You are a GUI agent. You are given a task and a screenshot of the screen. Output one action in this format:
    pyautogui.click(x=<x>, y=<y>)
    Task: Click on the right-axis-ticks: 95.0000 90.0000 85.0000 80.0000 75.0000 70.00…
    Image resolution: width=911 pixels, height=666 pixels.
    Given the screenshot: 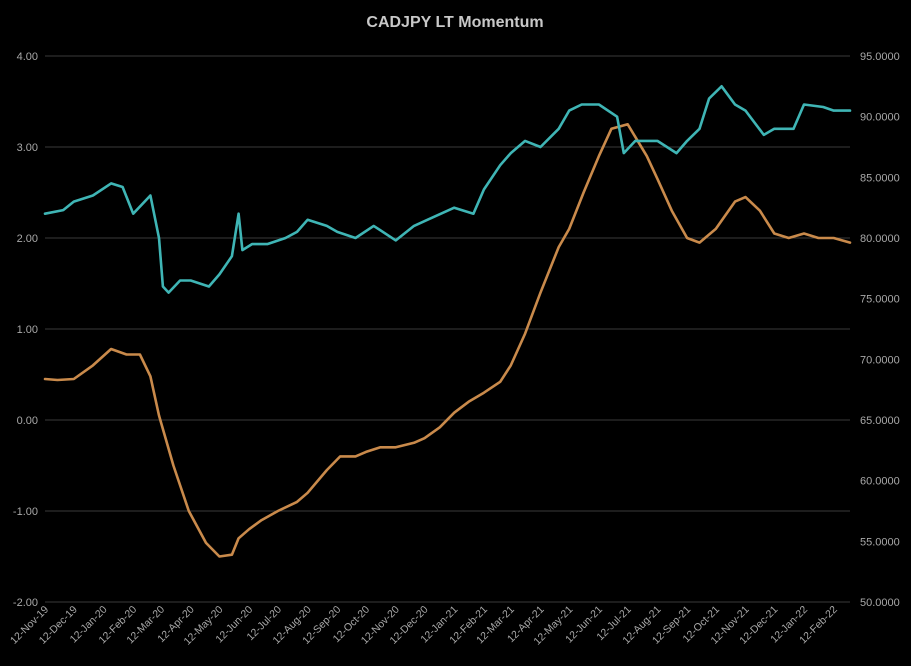 What is the action you would take?
    pyautogui.click(x=880, y=330)
    